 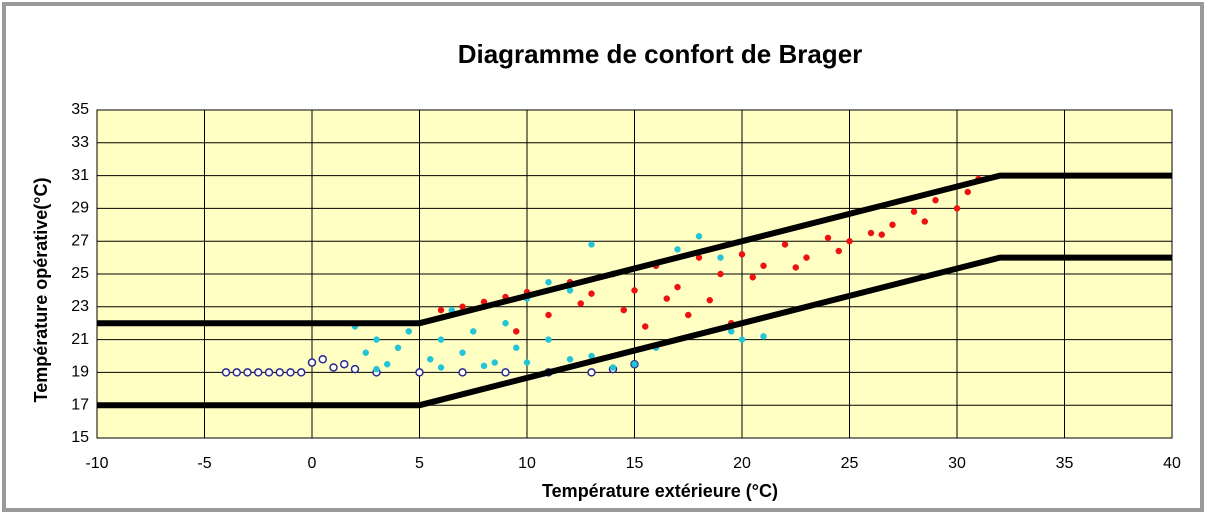 I want to click on x-tick-label: 40, so click(x=1172, y=463).